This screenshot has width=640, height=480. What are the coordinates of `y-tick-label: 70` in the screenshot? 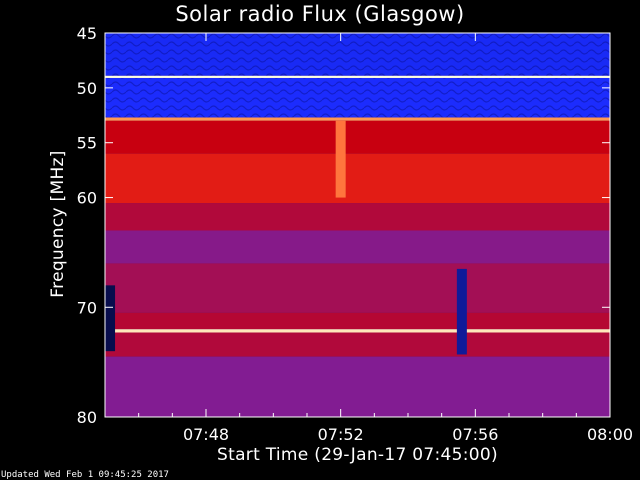 It's located at (87, 307).